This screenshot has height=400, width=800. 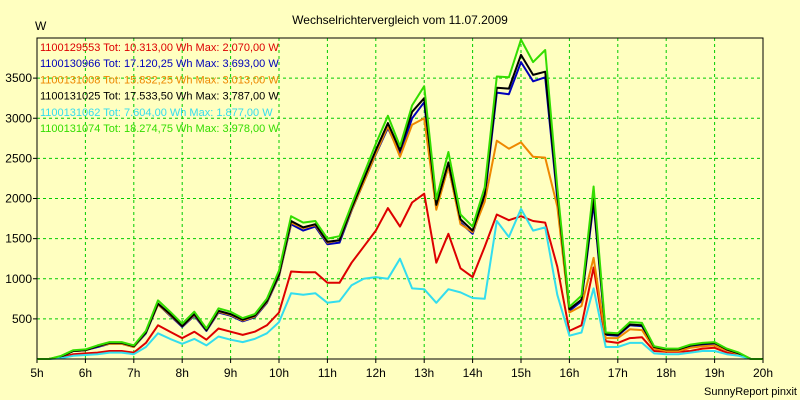 What do you see at coordinates (376, 373) in the screenshot?
I see `x-tick-label: 12h` at bounding box center [376, 373].